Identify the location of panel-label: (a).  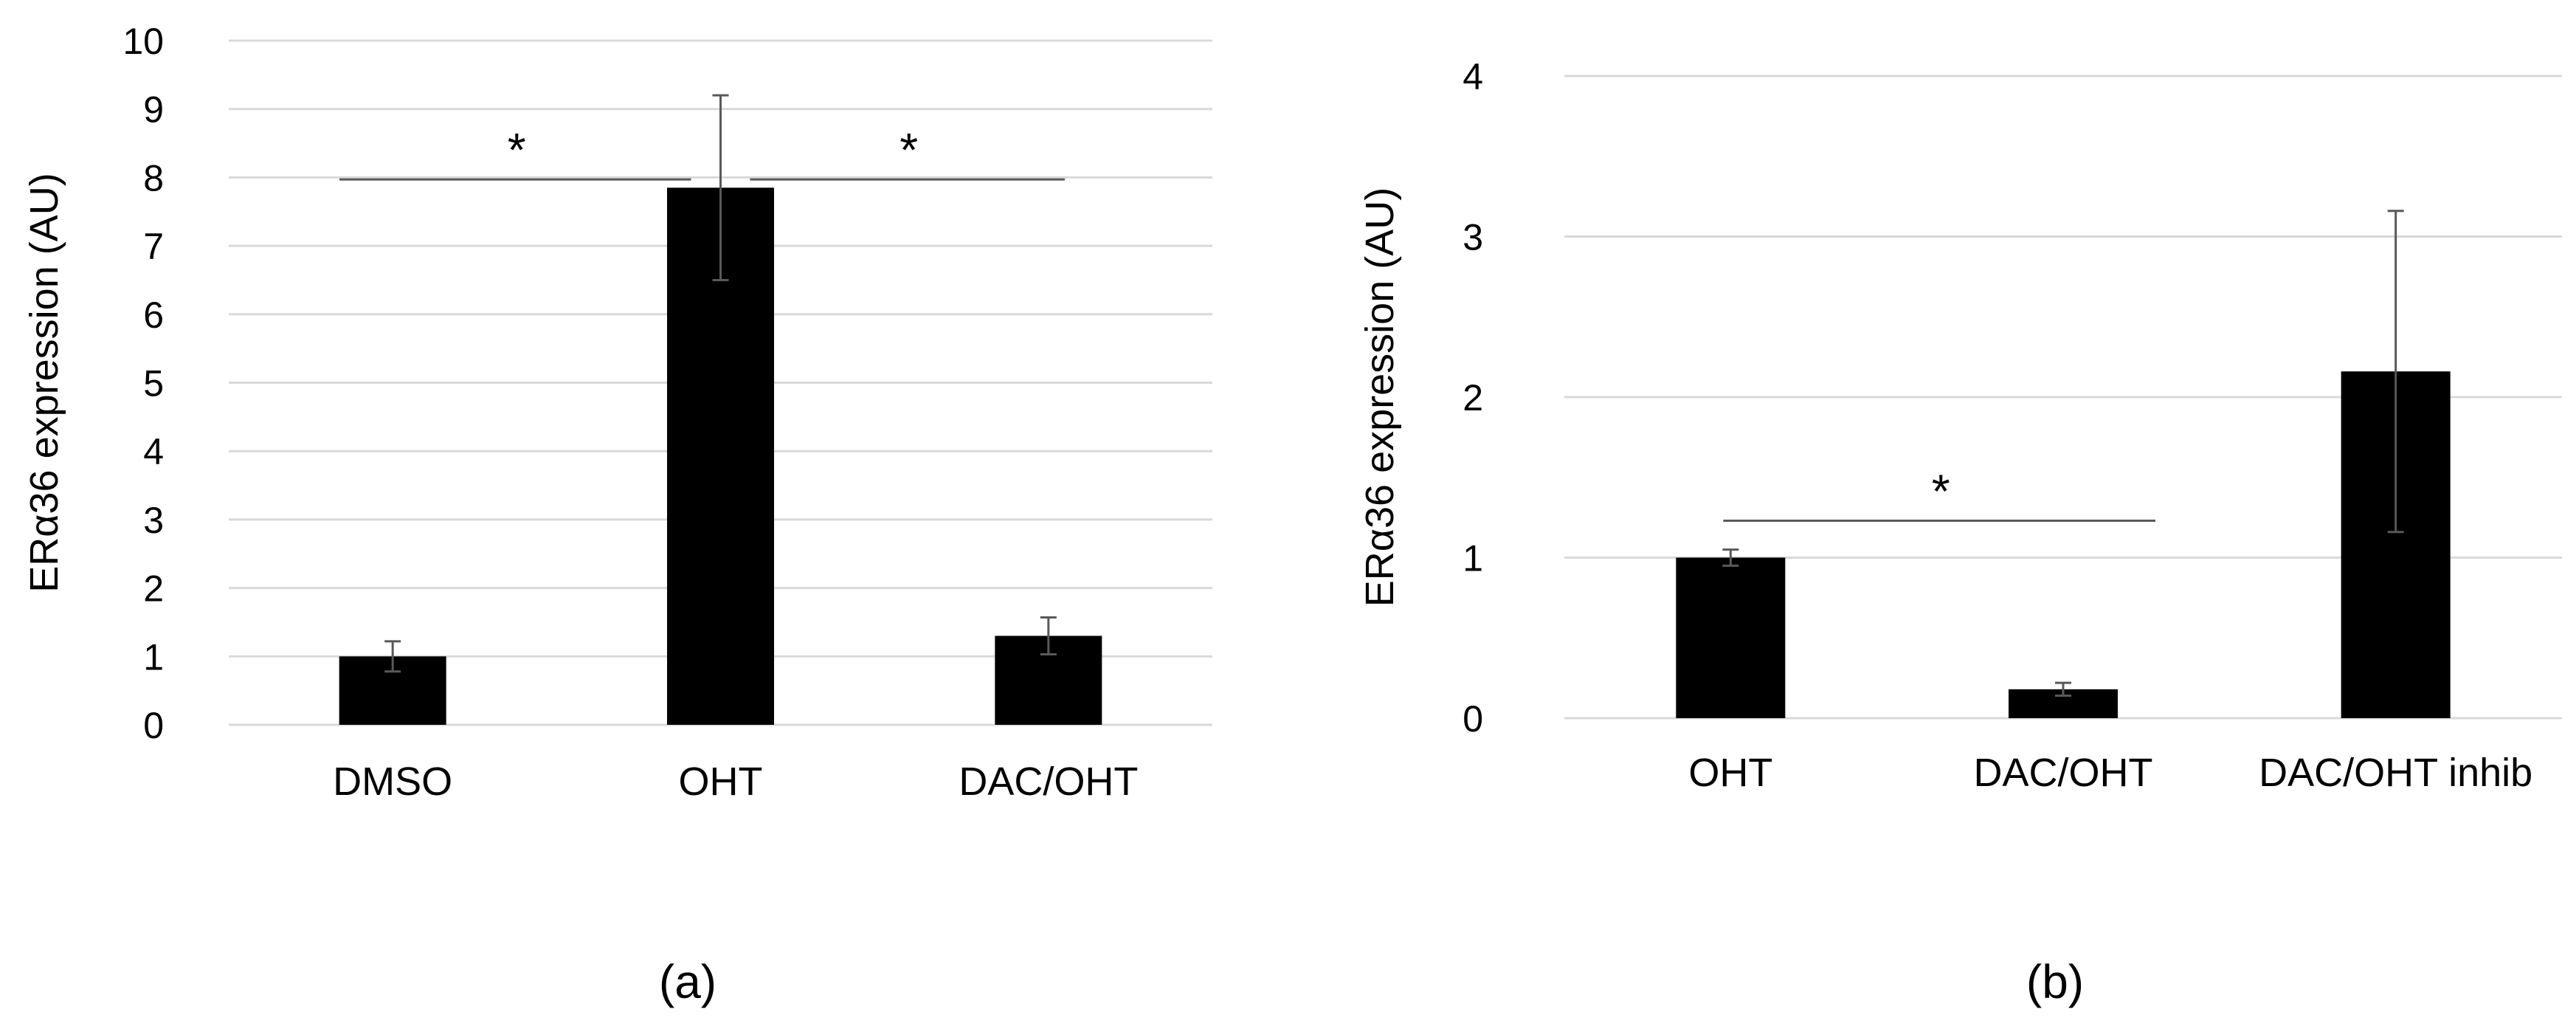
(687, 981).